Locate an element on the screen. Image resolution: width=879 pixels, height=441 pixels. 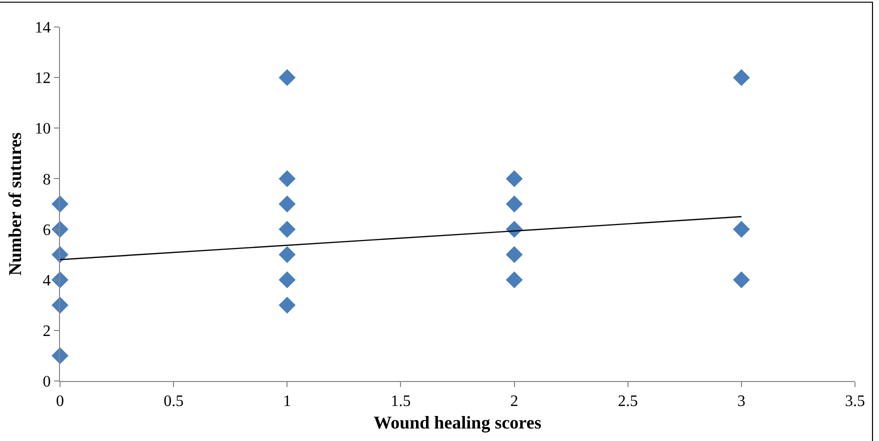
x-tick-label: 3 is located at coordinates (741, 401).